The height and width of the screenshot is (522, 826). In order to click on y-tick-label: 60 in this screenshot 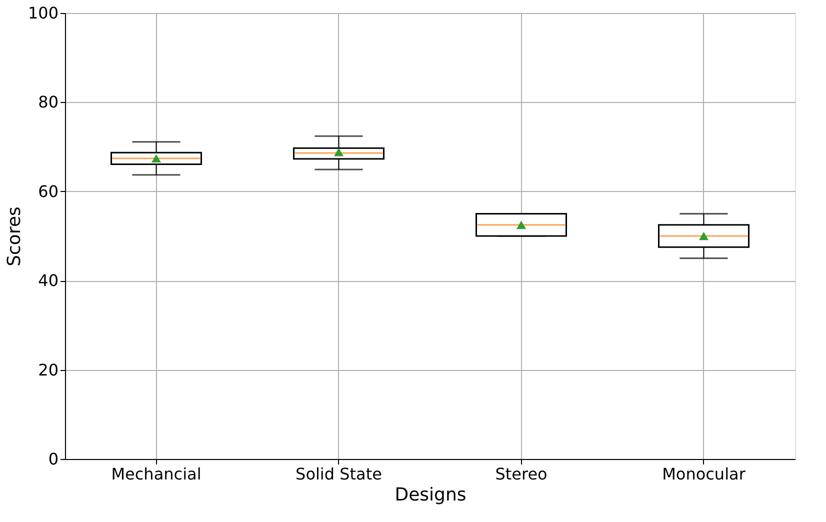, I will do `click(48, 191)`.